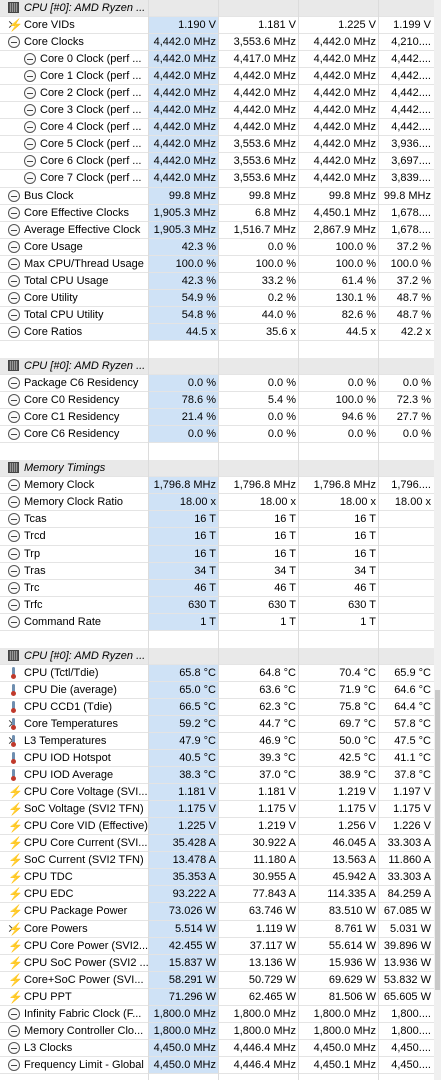 The height and width of the screenshot is (1080, 441). I want to click on thermometer-icon, so click(14, 723).